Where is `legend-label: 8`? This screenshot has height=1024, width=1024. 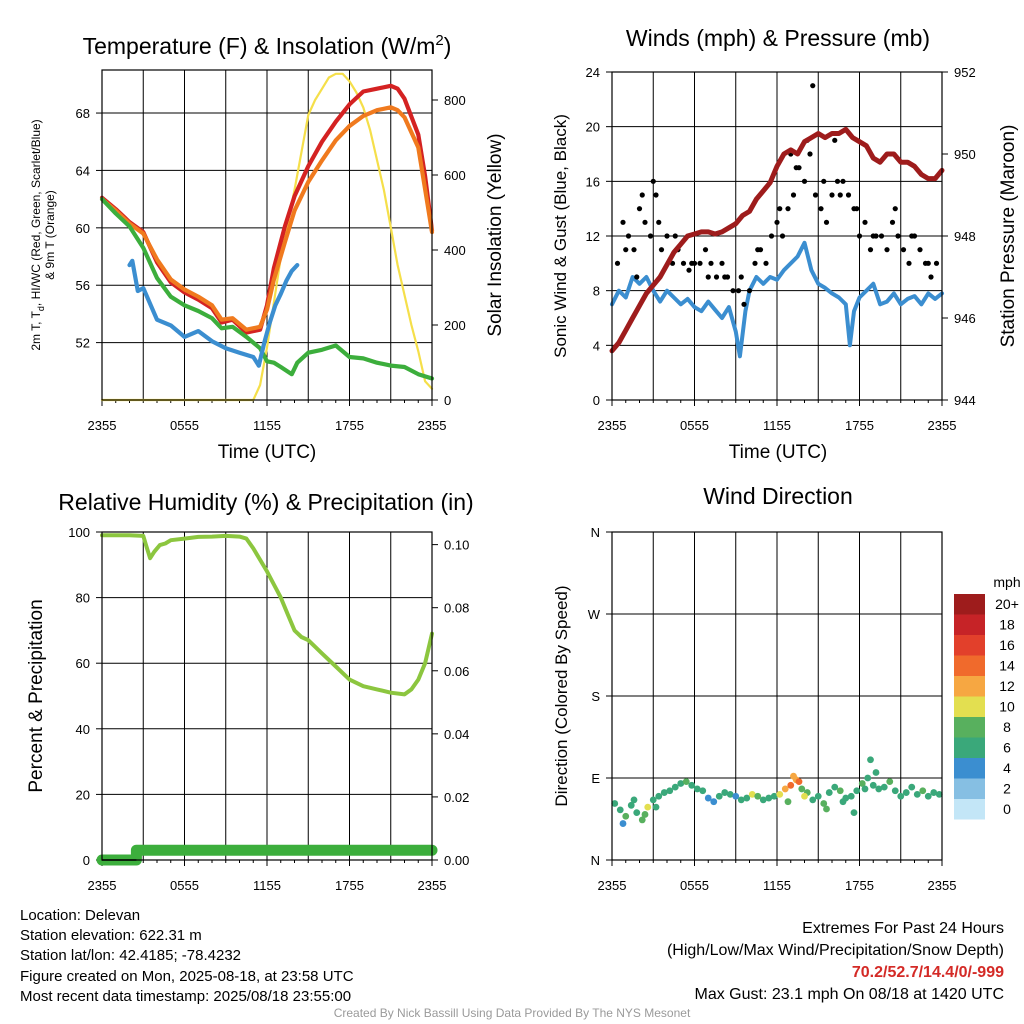
legend-label: 8 is located at coordinates (1007, 727).